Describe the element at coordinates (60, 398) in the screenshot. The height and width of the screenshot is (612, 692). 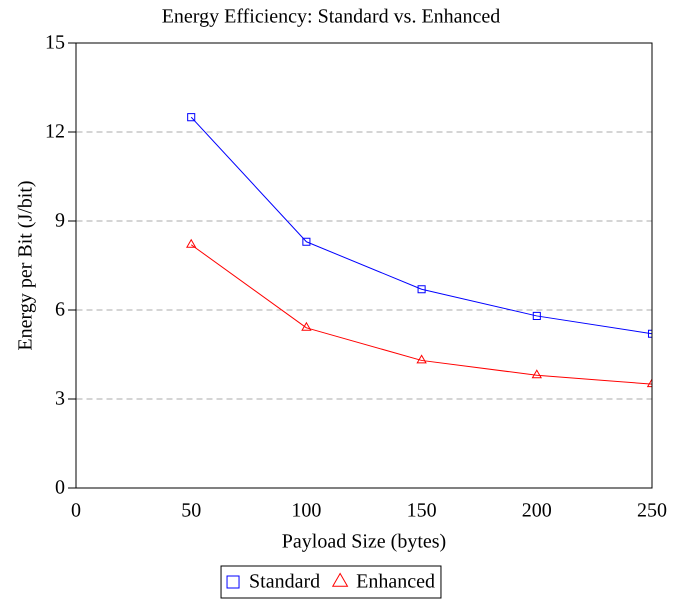
I see `y-tick-label: 3` at that location.